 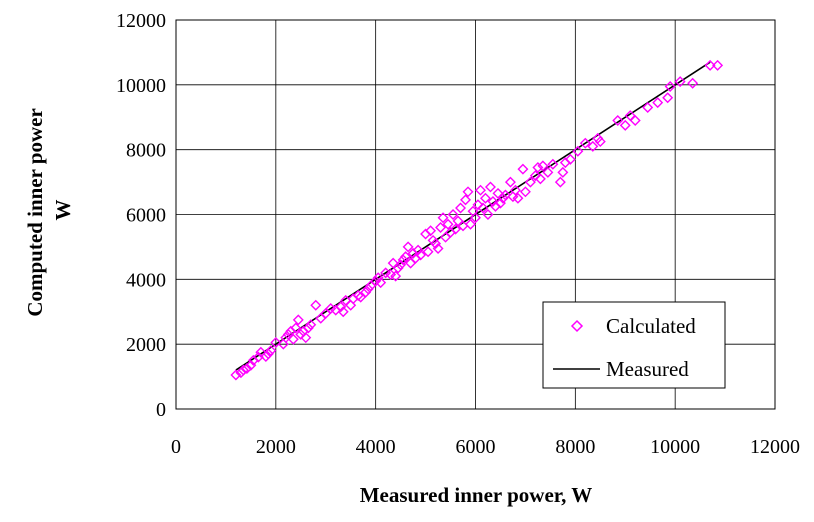 I want to click on y-tick-label: 6000, so click(x=146, y=216).